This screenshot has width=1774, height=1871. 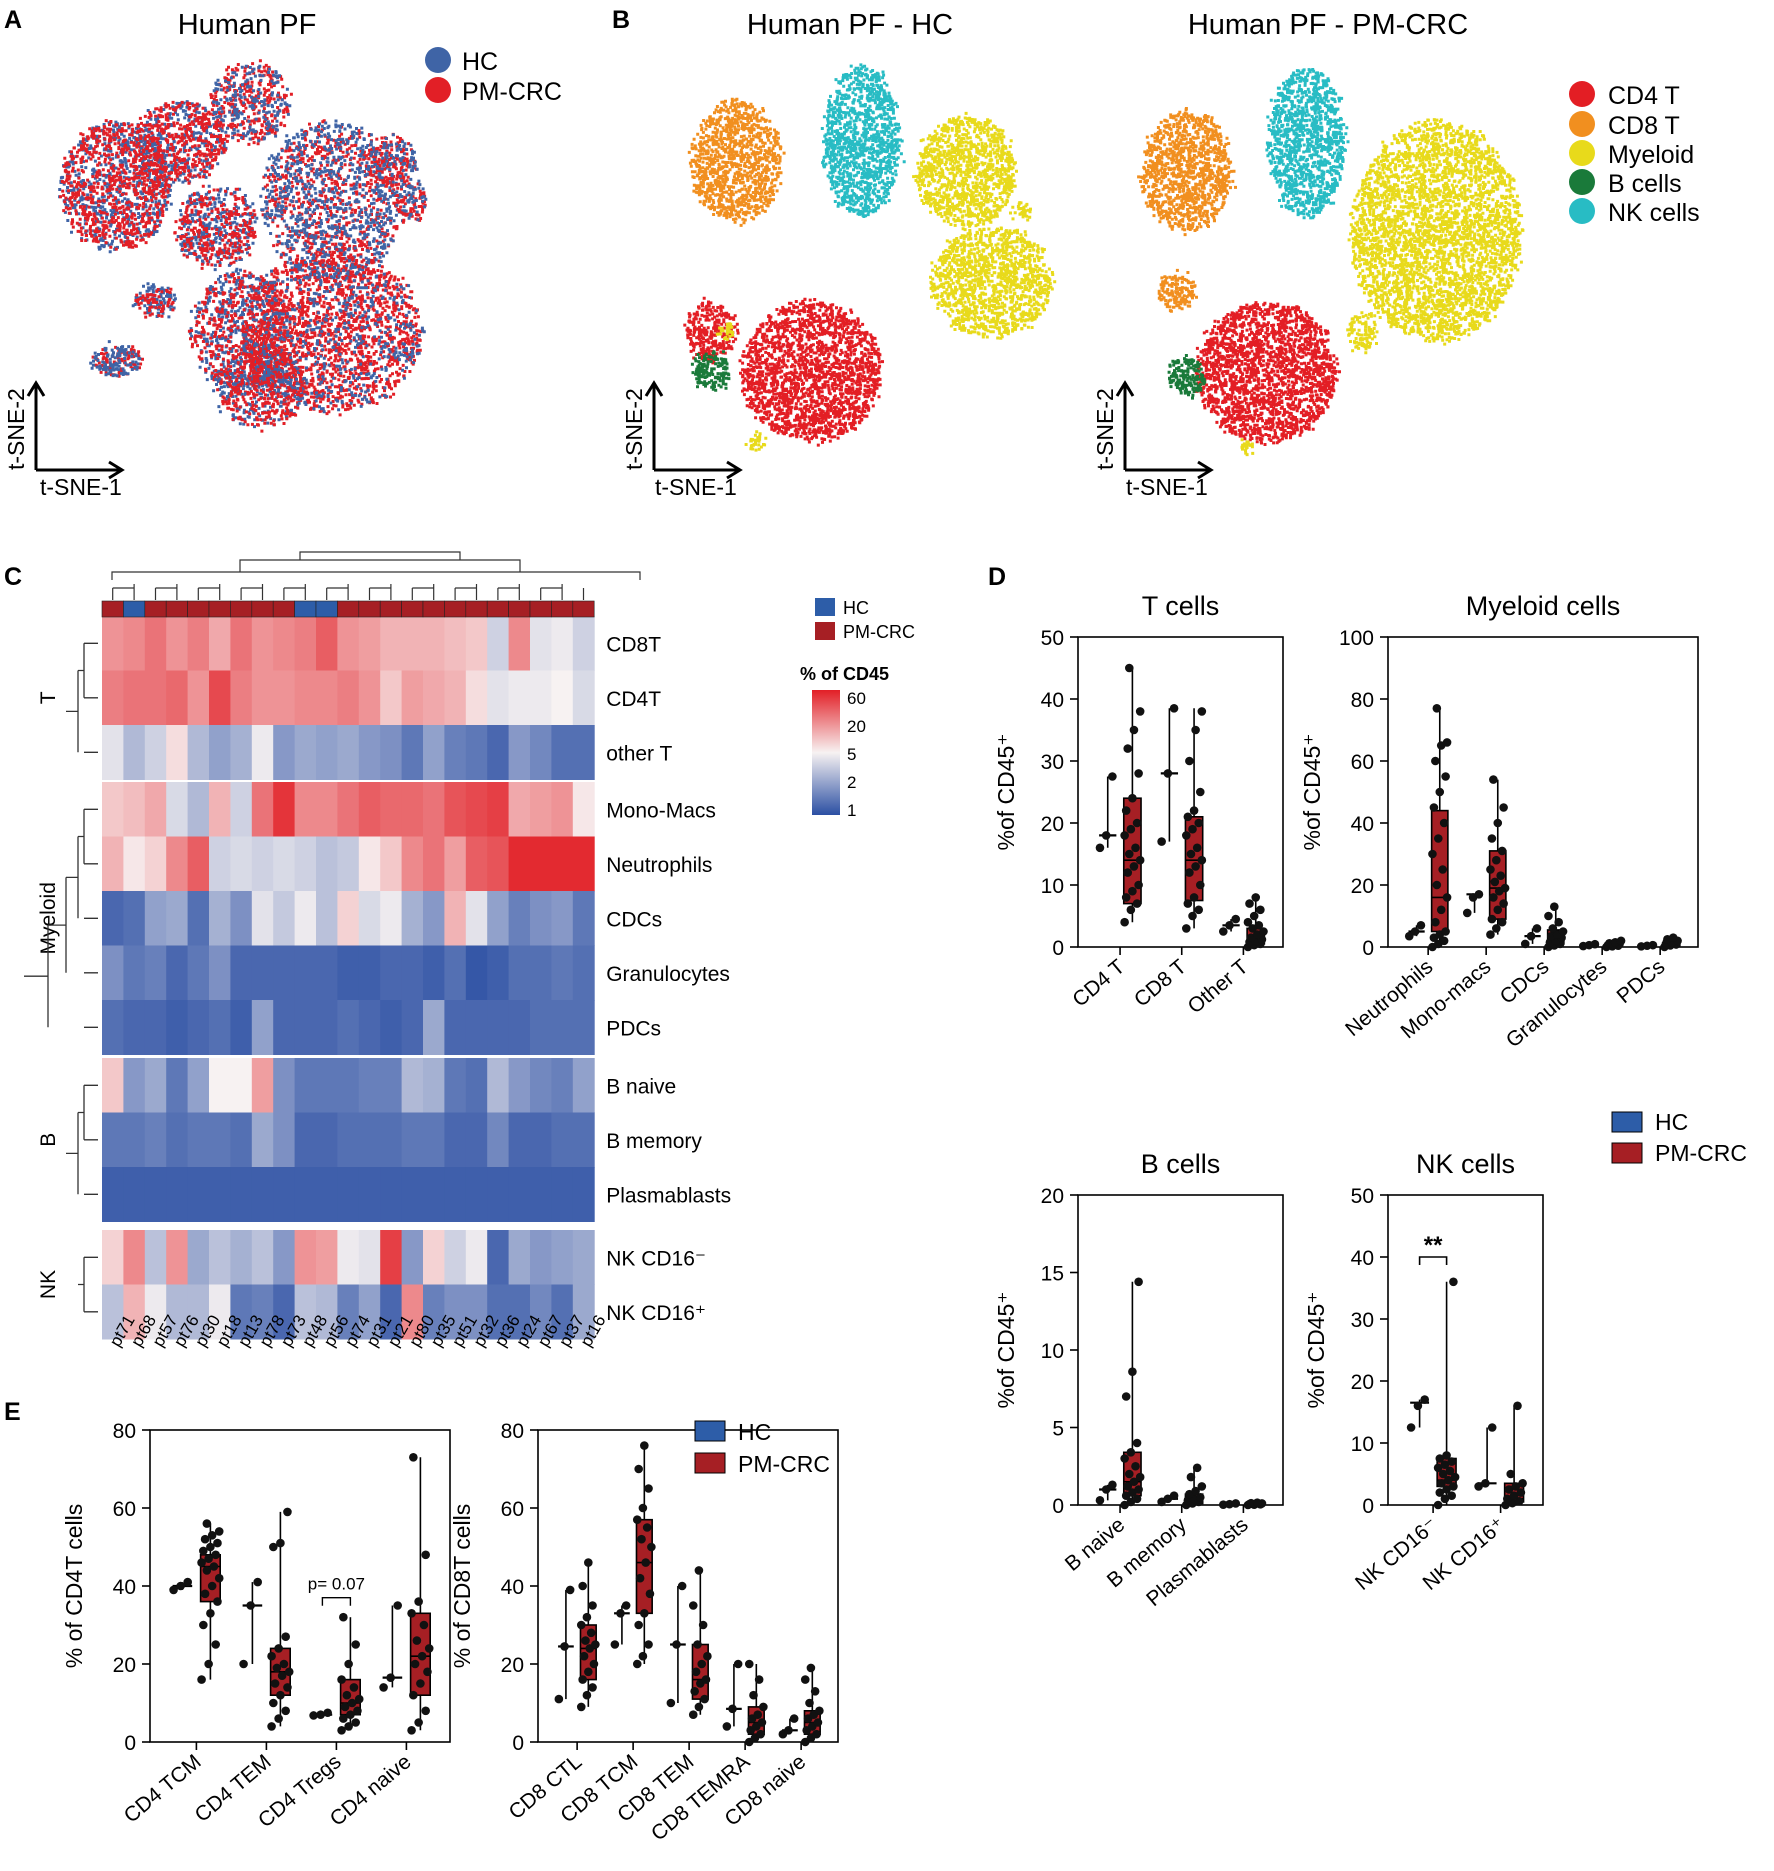 I want to click on heatmap-row-label: Neutrophils, so click(x=659, y=865).